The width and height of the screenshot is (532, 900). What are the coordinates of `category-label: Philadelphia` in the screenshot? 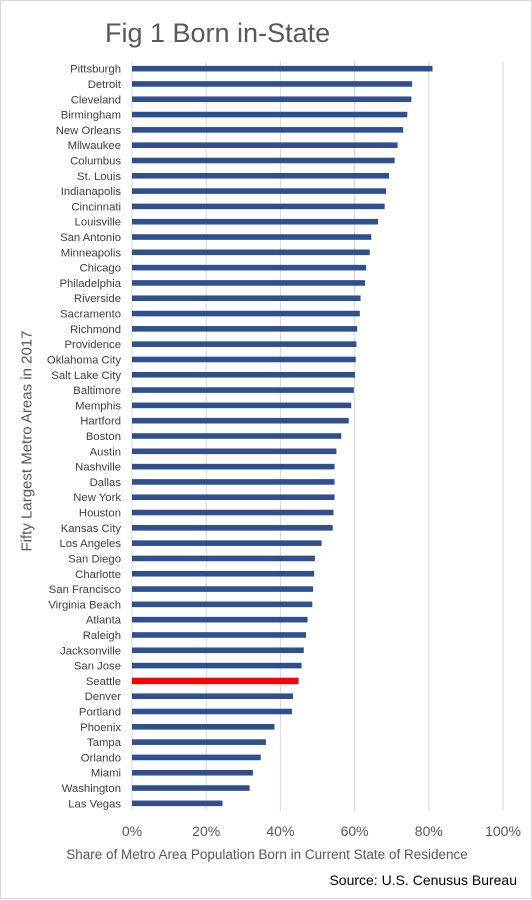 It's located at (90, 284).